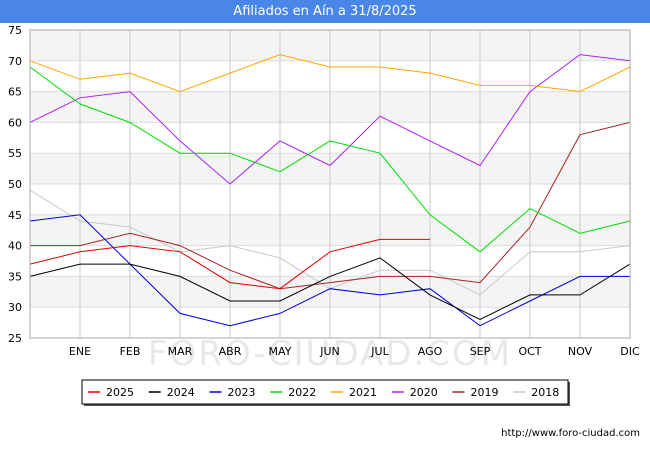 The width and height of the screenshot is (650, 450). What do you see at coordinates (15, 153) in the screenshot?
I see `y-tick-label: 55` at bounding box center [15, 153].